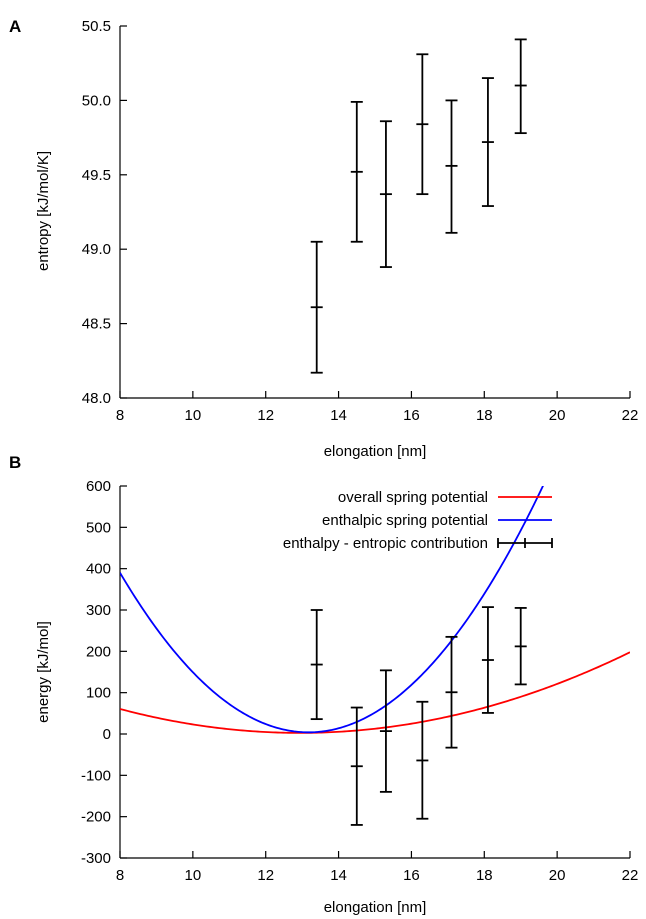  What do you see at coordinates (43, 211) in the screenshot?
I see `panel-a-y-axis-label: entropy [kJ/mol/K]` at bounding box center [43, 211].